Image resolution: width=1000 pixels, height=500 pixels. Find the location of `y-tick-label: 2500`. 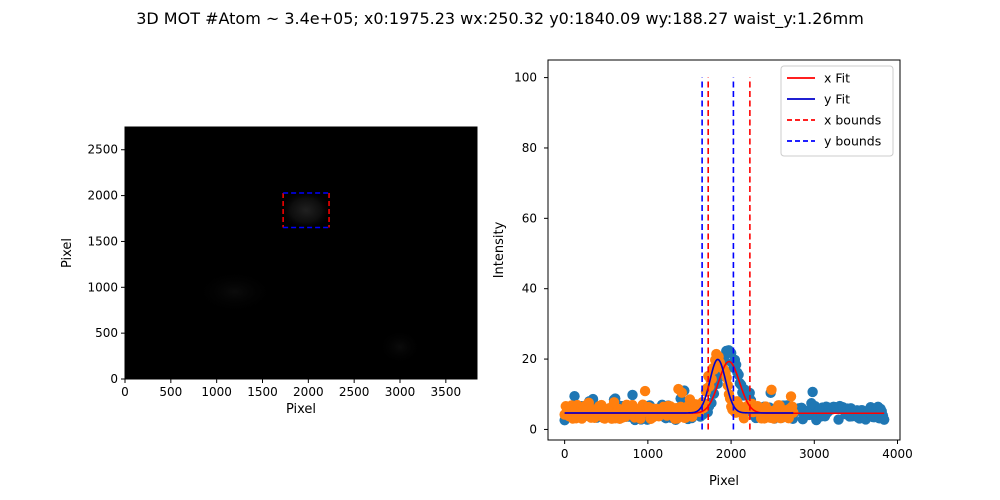

y-tick-label: 2500 is located at coordinates (102, 150).